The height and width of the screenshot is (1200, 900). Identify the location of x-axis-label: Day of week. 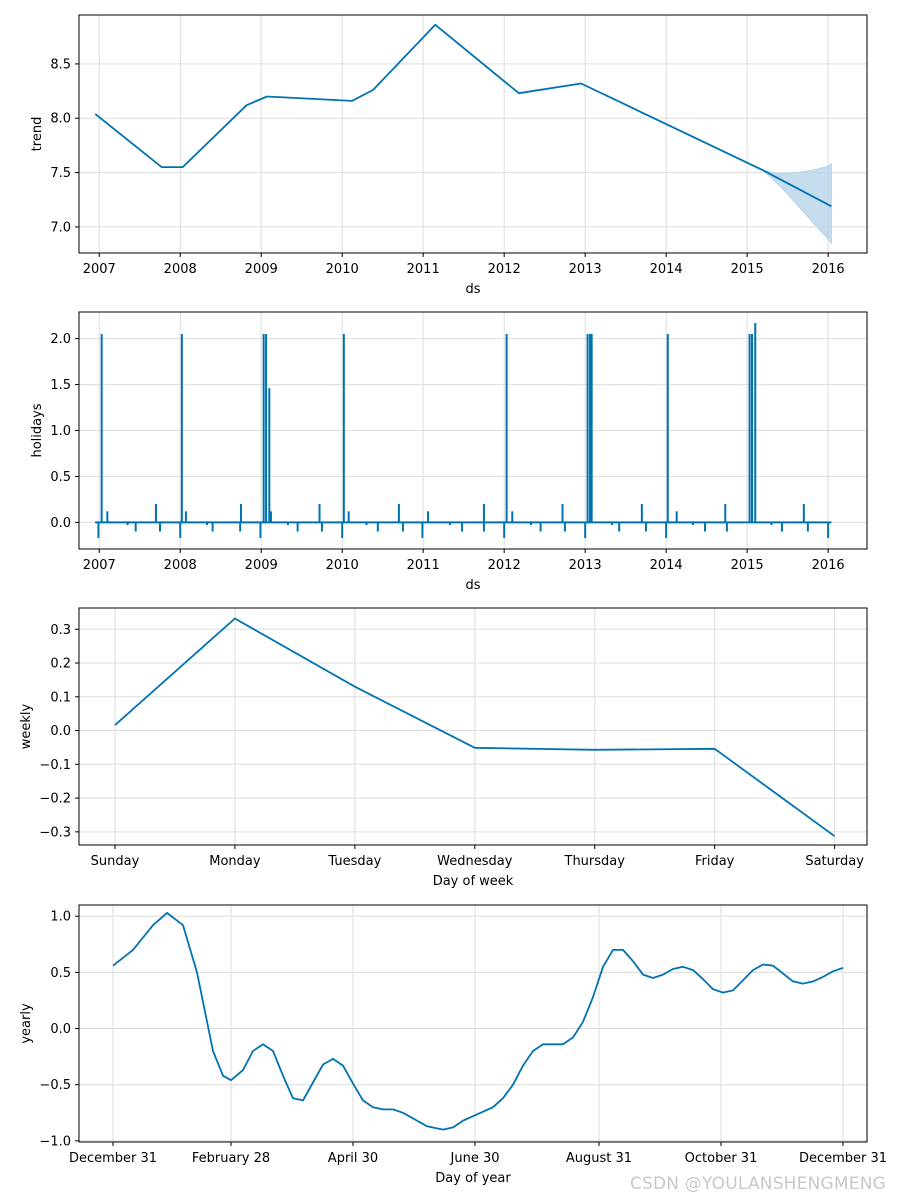
(473, 881).